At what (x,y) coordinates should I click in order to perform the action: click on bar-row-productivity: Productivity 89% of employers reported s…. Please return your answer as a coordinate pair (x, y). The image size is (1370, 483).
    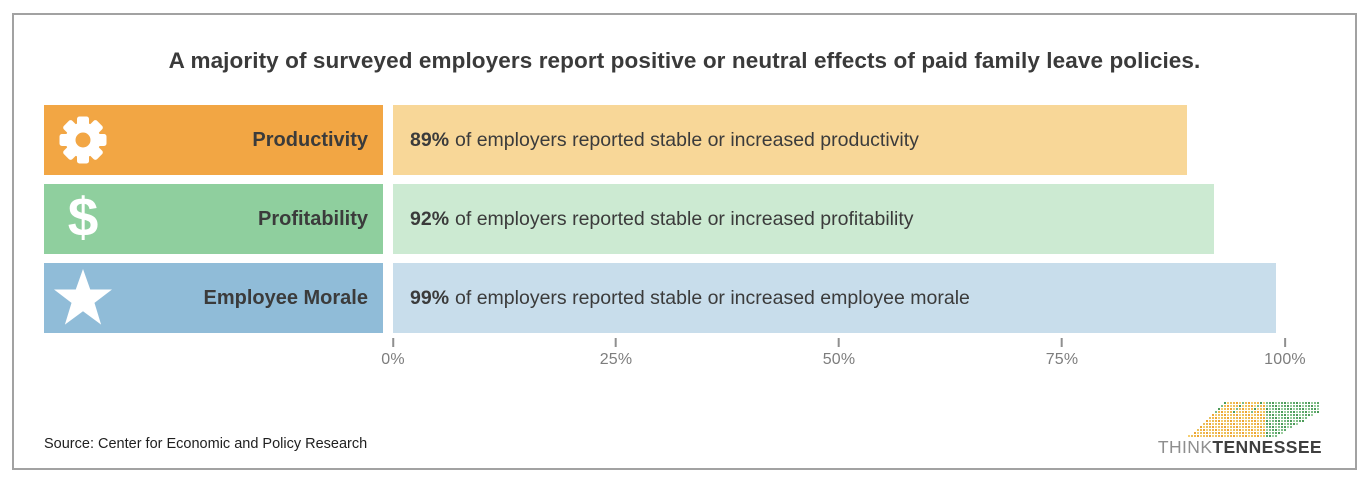
    Looking at the image, I should click on (699, 140).